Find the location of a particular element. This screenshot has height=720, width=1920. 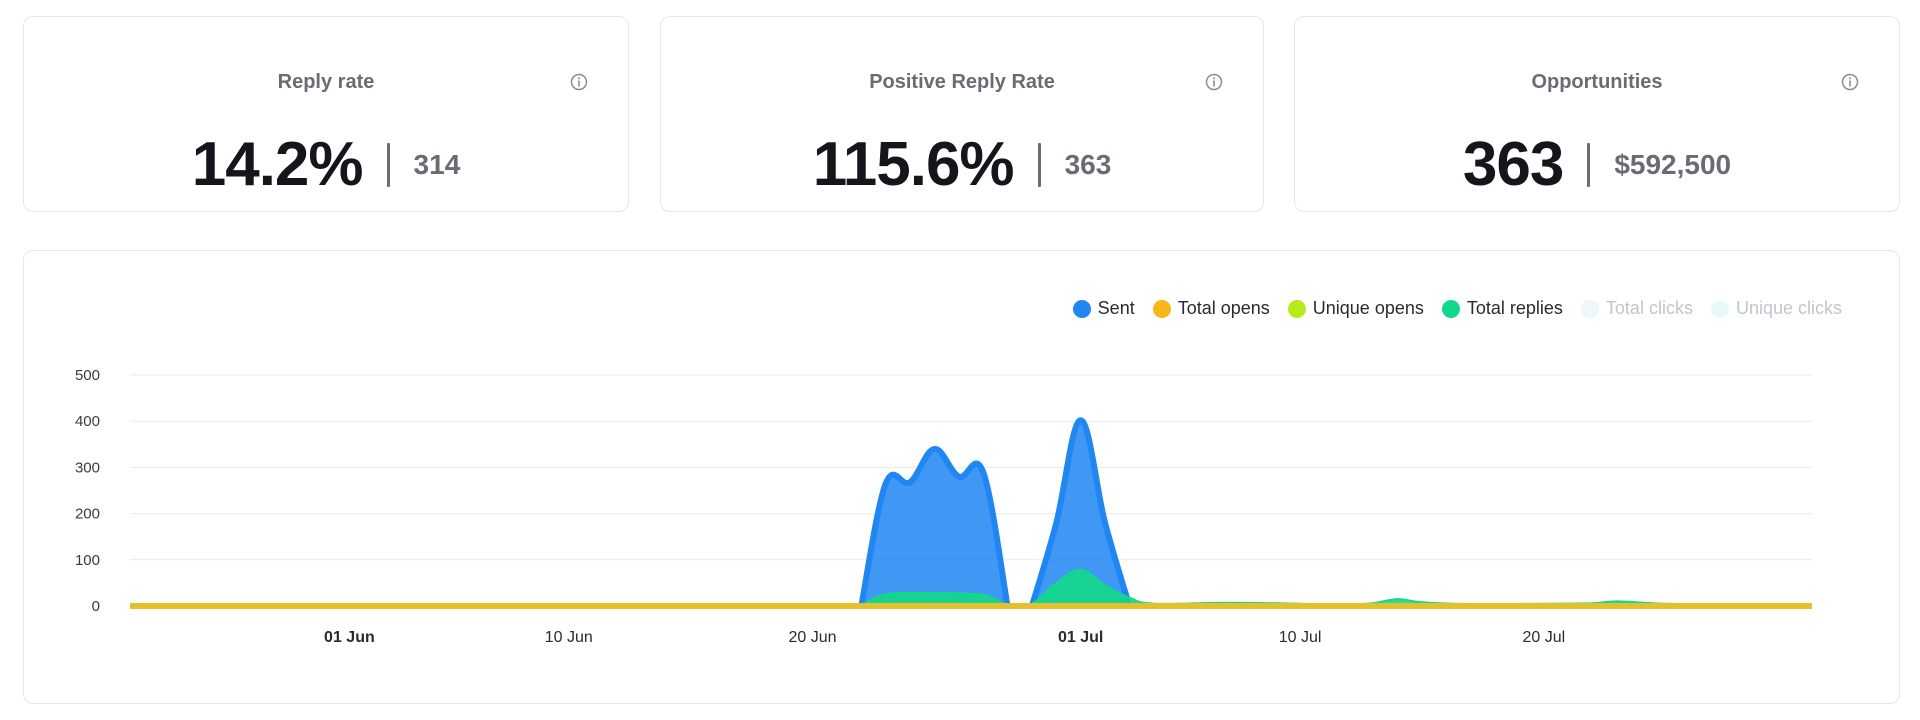

positive-reply-rate-value: 115.6% is located at coordinates (913, 164).